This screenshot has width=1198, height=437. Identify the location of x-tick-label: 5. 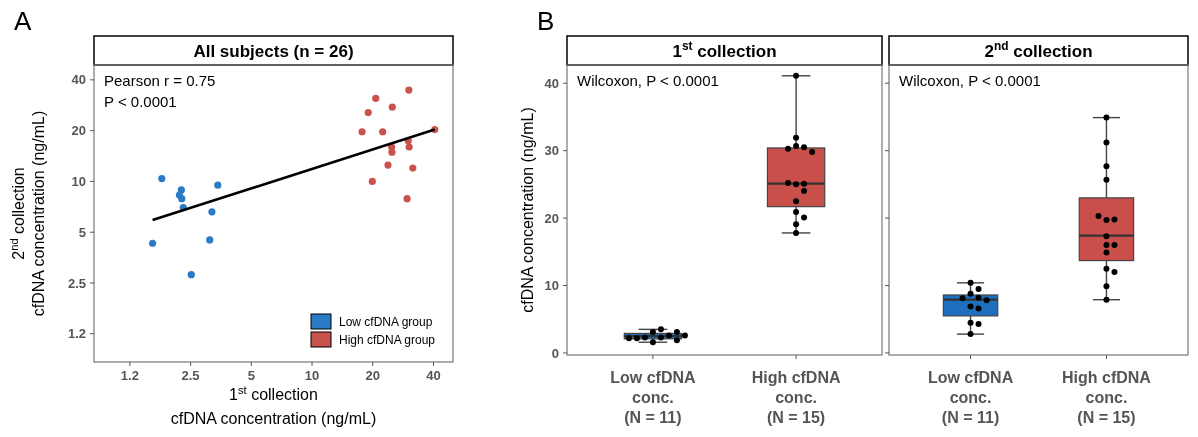
(251, 375).